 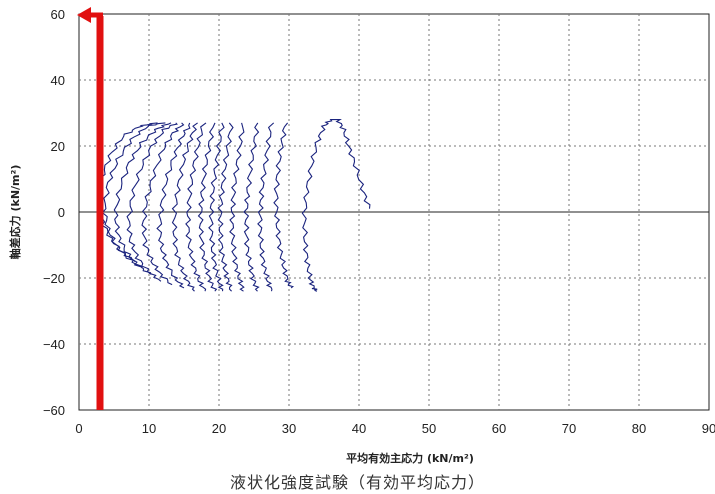 I want to click on x-tick-label: 0, so click(x=78, y=428).